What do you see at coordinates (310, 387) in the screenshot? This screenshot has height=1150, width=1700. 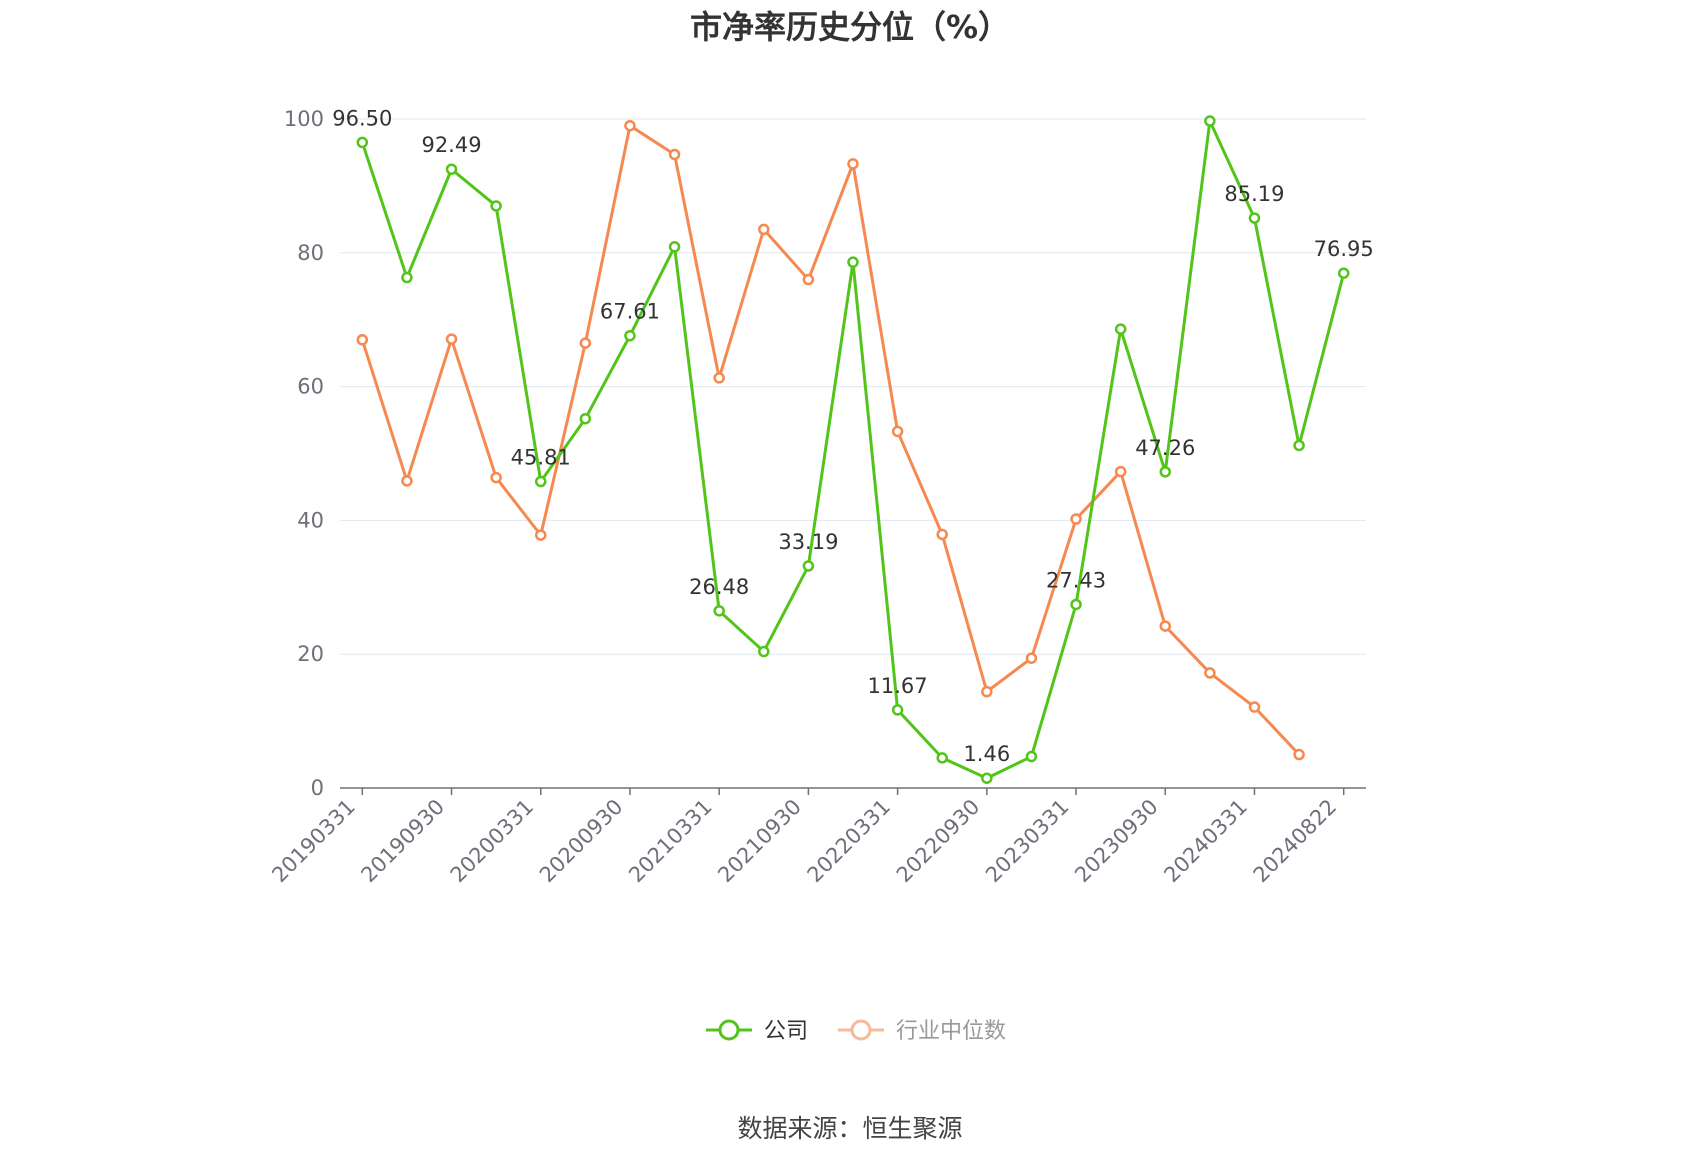 I see `y-tick-label: 60` at bounding box center [310, 387].